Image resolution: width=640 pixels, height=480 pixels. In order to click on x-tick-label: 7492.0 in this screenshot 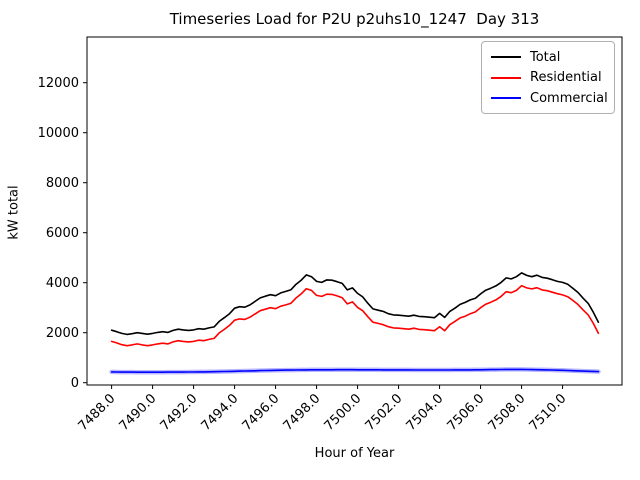, I will do `click(179, 412)`.